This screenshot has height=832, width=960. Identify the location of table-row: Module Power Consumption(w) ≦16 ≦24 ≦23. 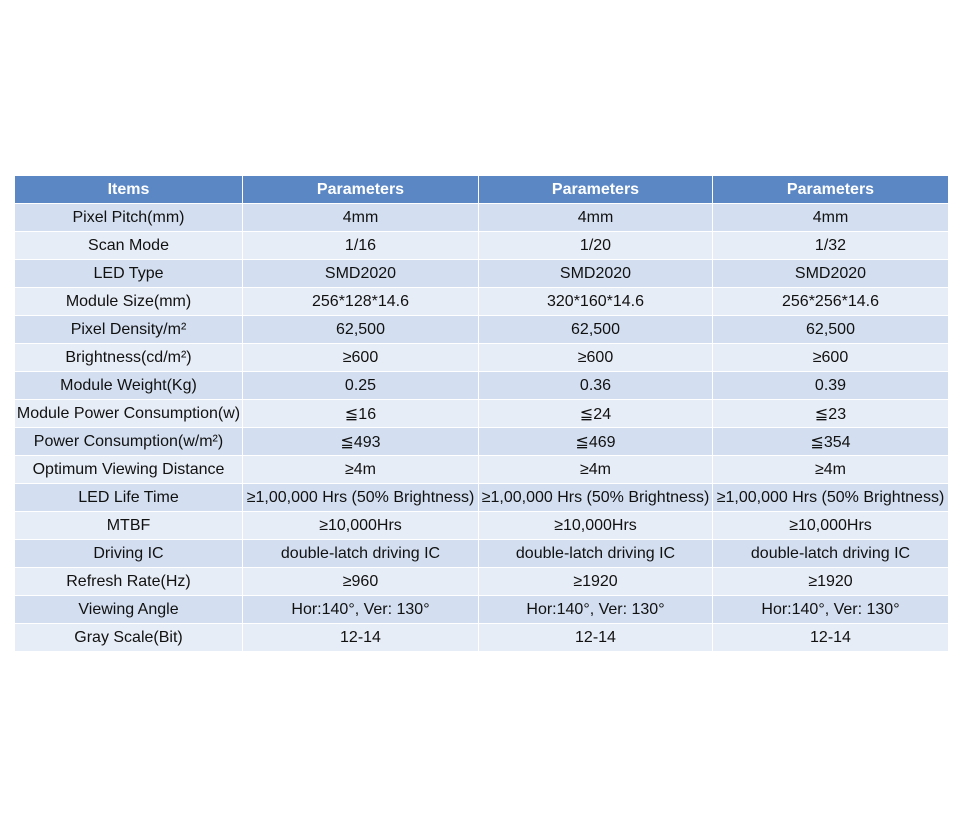
(481, 413).